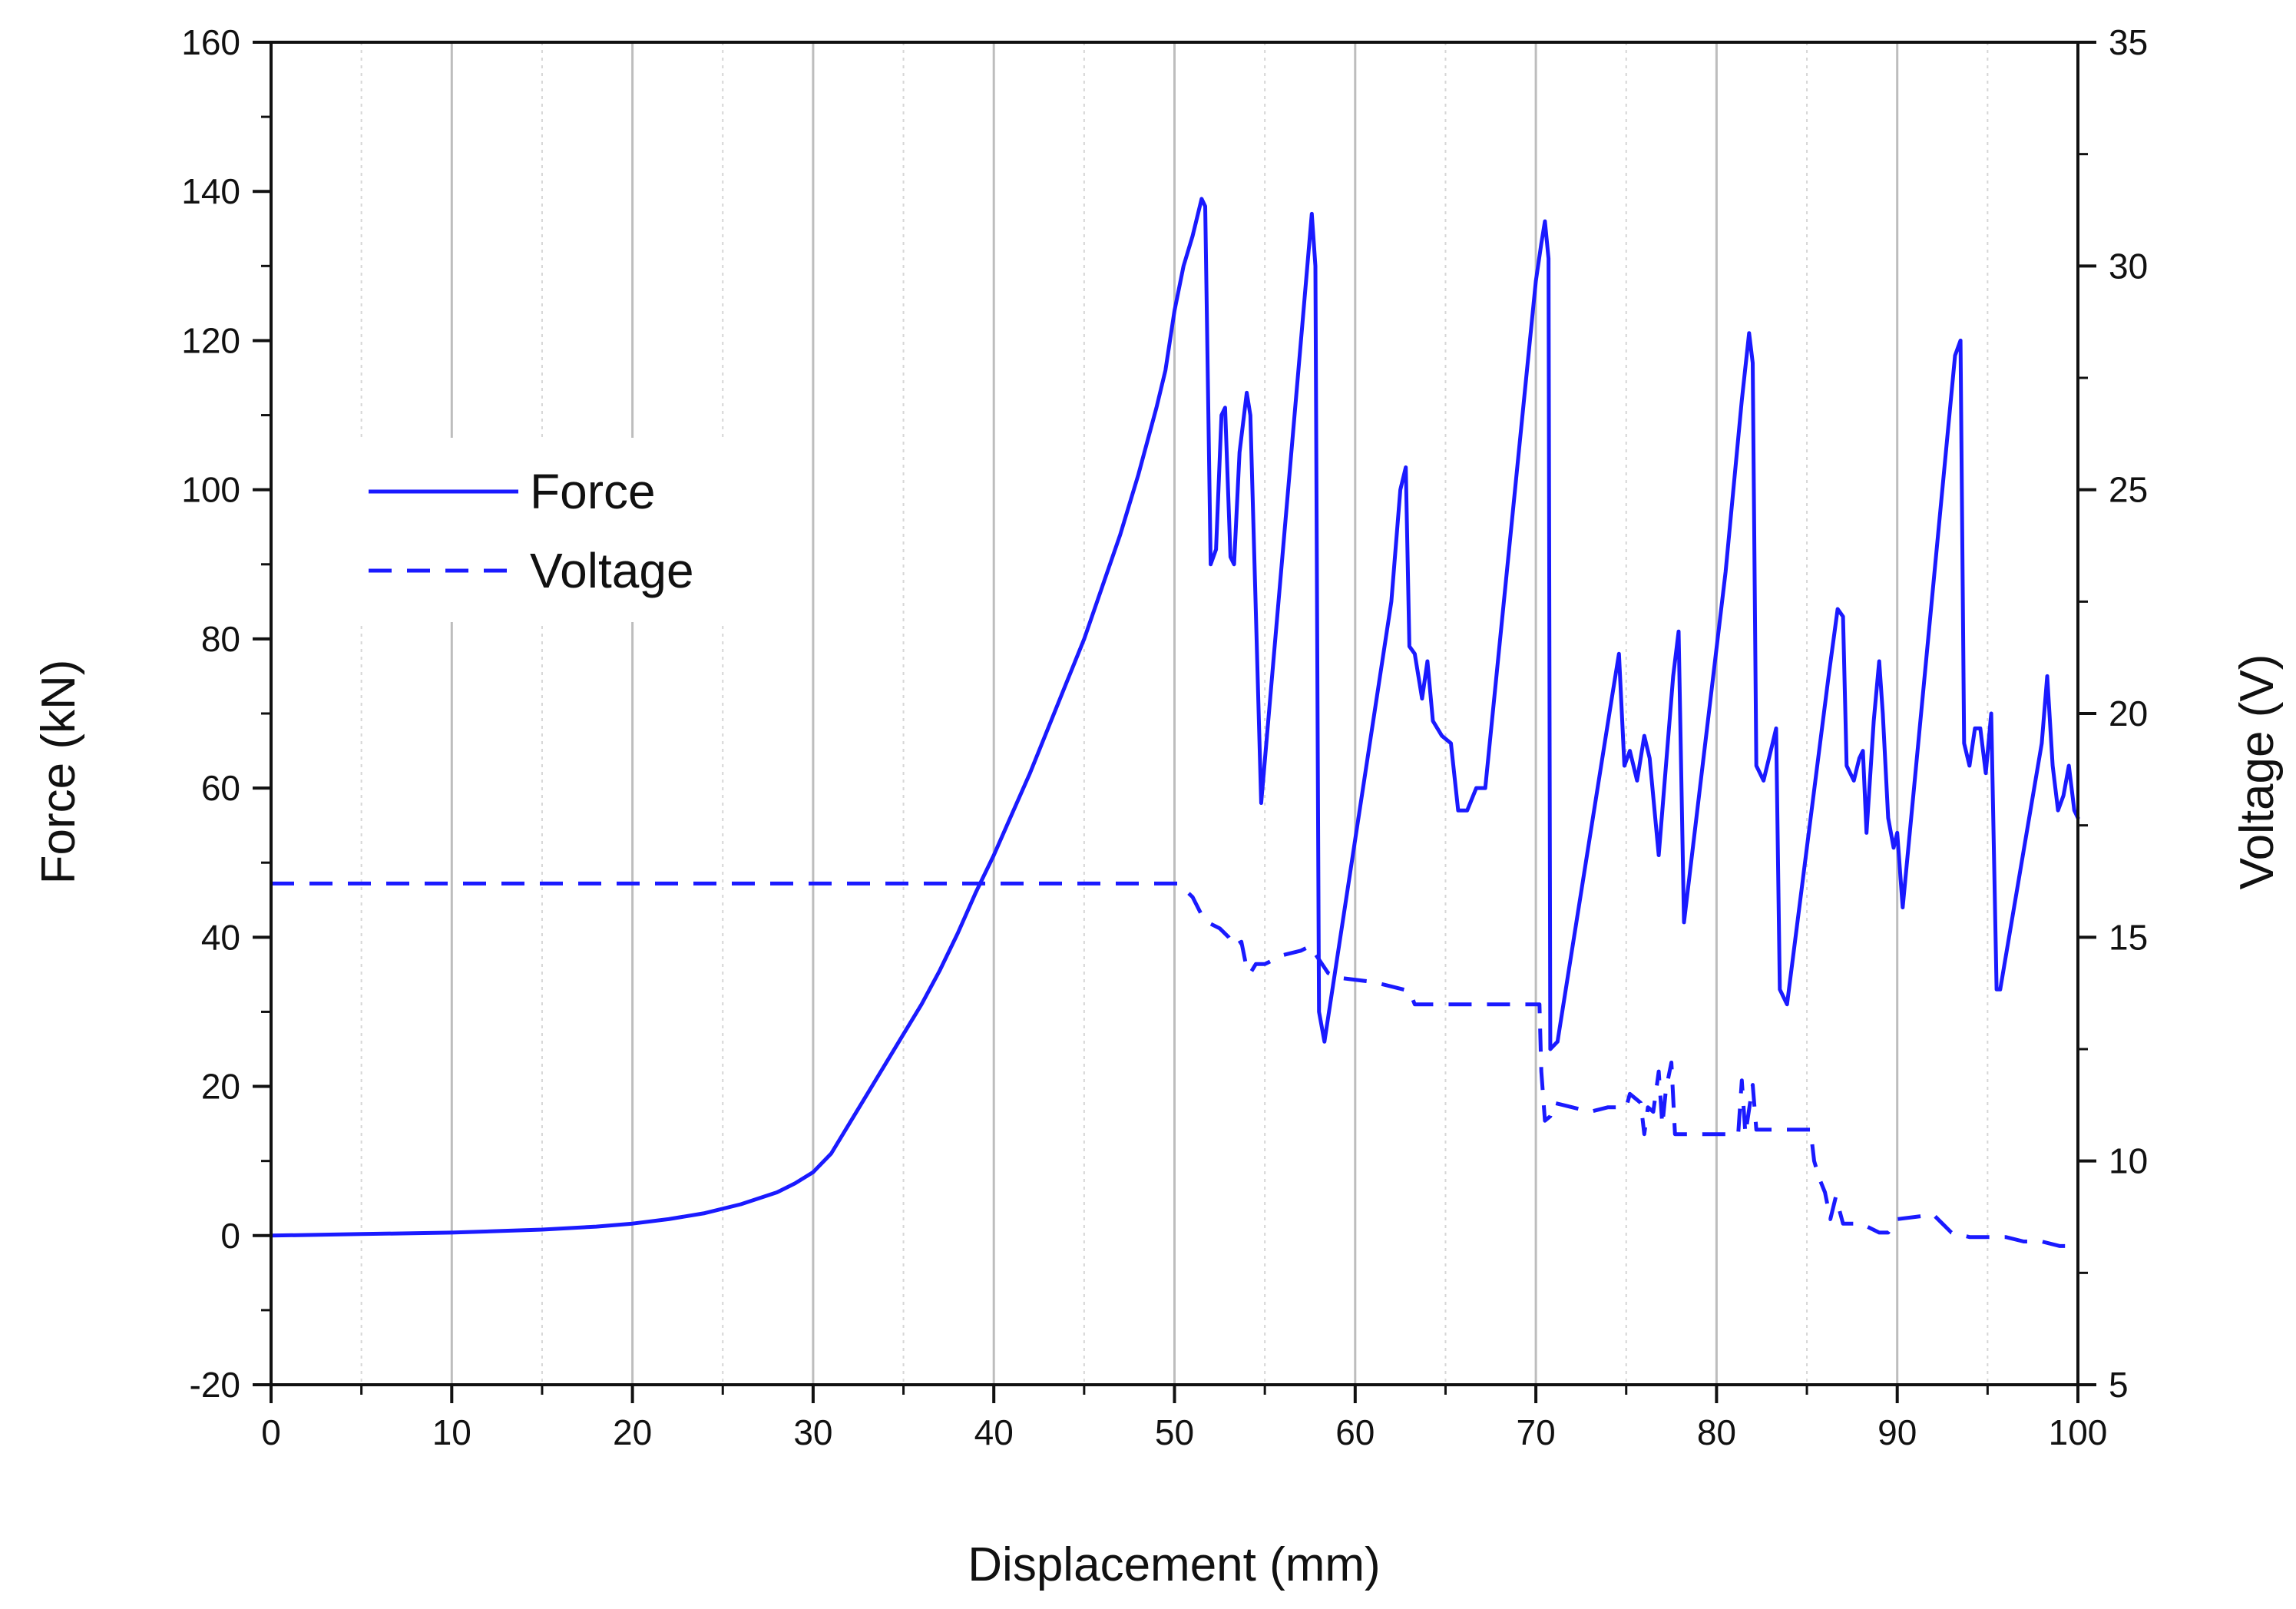 The image size is (2296, 1609). Describe the element at coordinates (210, 191) in the screenshot. I see `y-tick-label: 140` at that location.